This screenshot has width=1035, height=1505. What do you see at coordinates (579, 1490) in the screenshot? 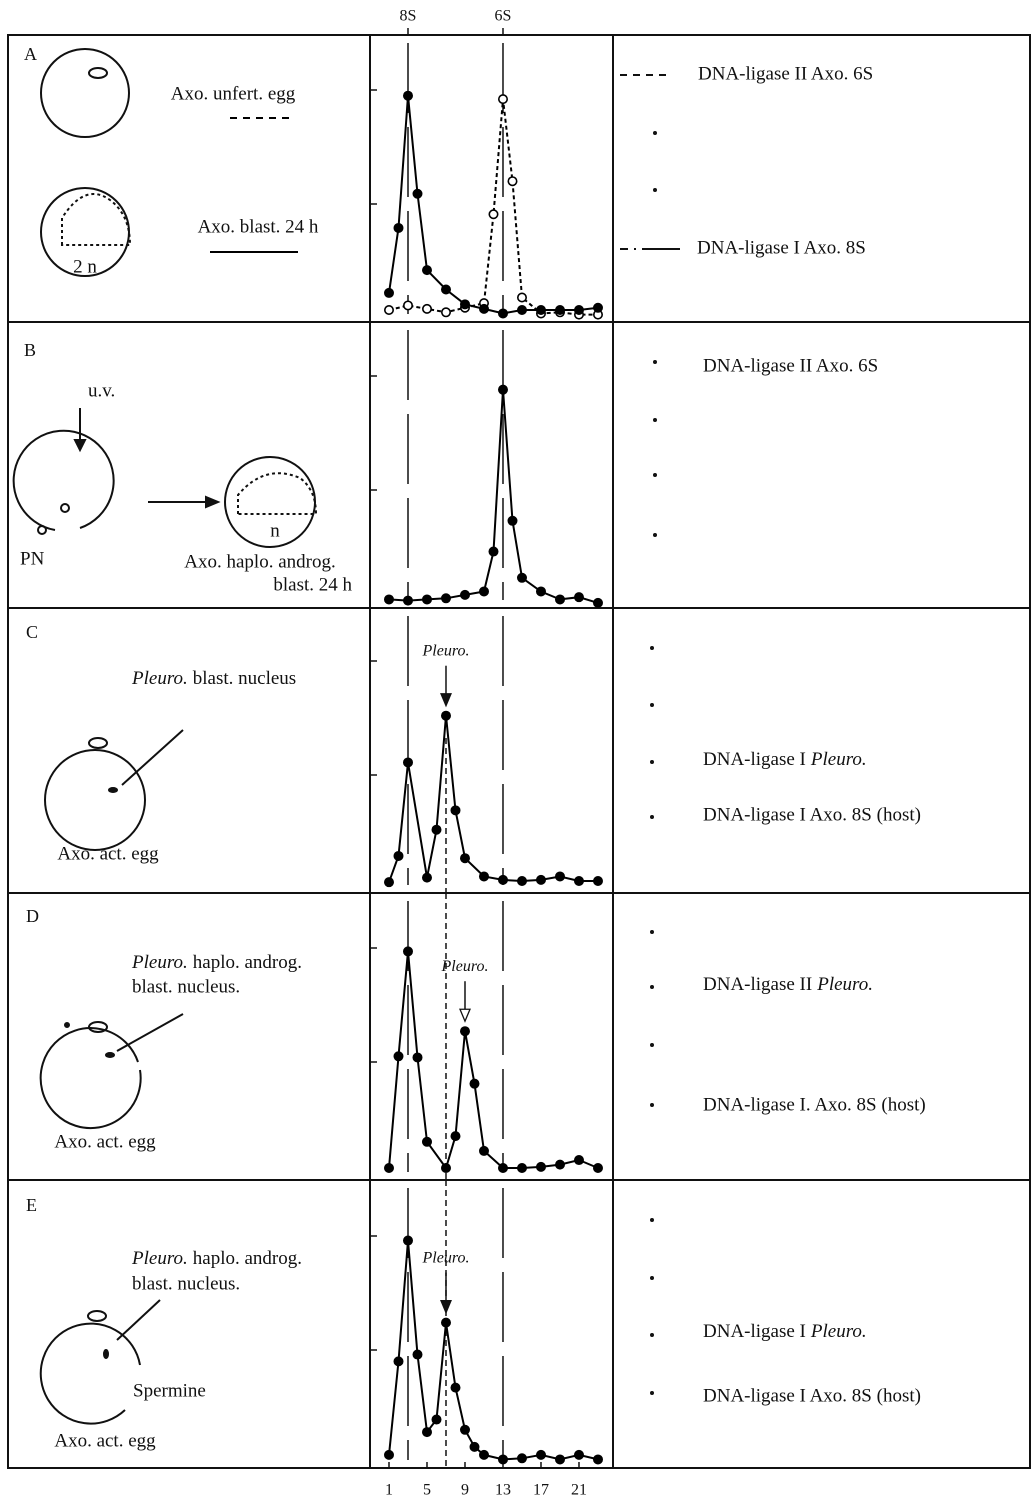
I see `x-tick-label: 21` at bounding box center [579, 1490].